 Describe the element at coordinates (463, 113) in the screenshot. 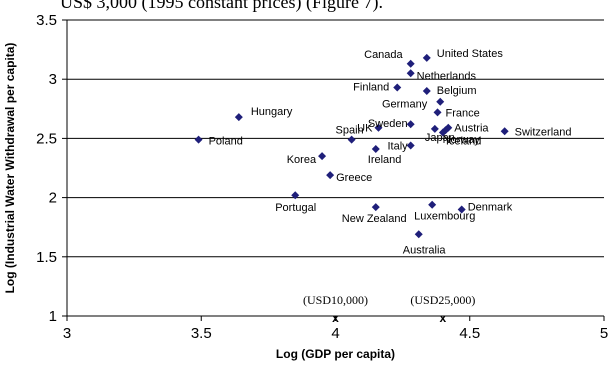

I see `data-point-label: France` at that location.